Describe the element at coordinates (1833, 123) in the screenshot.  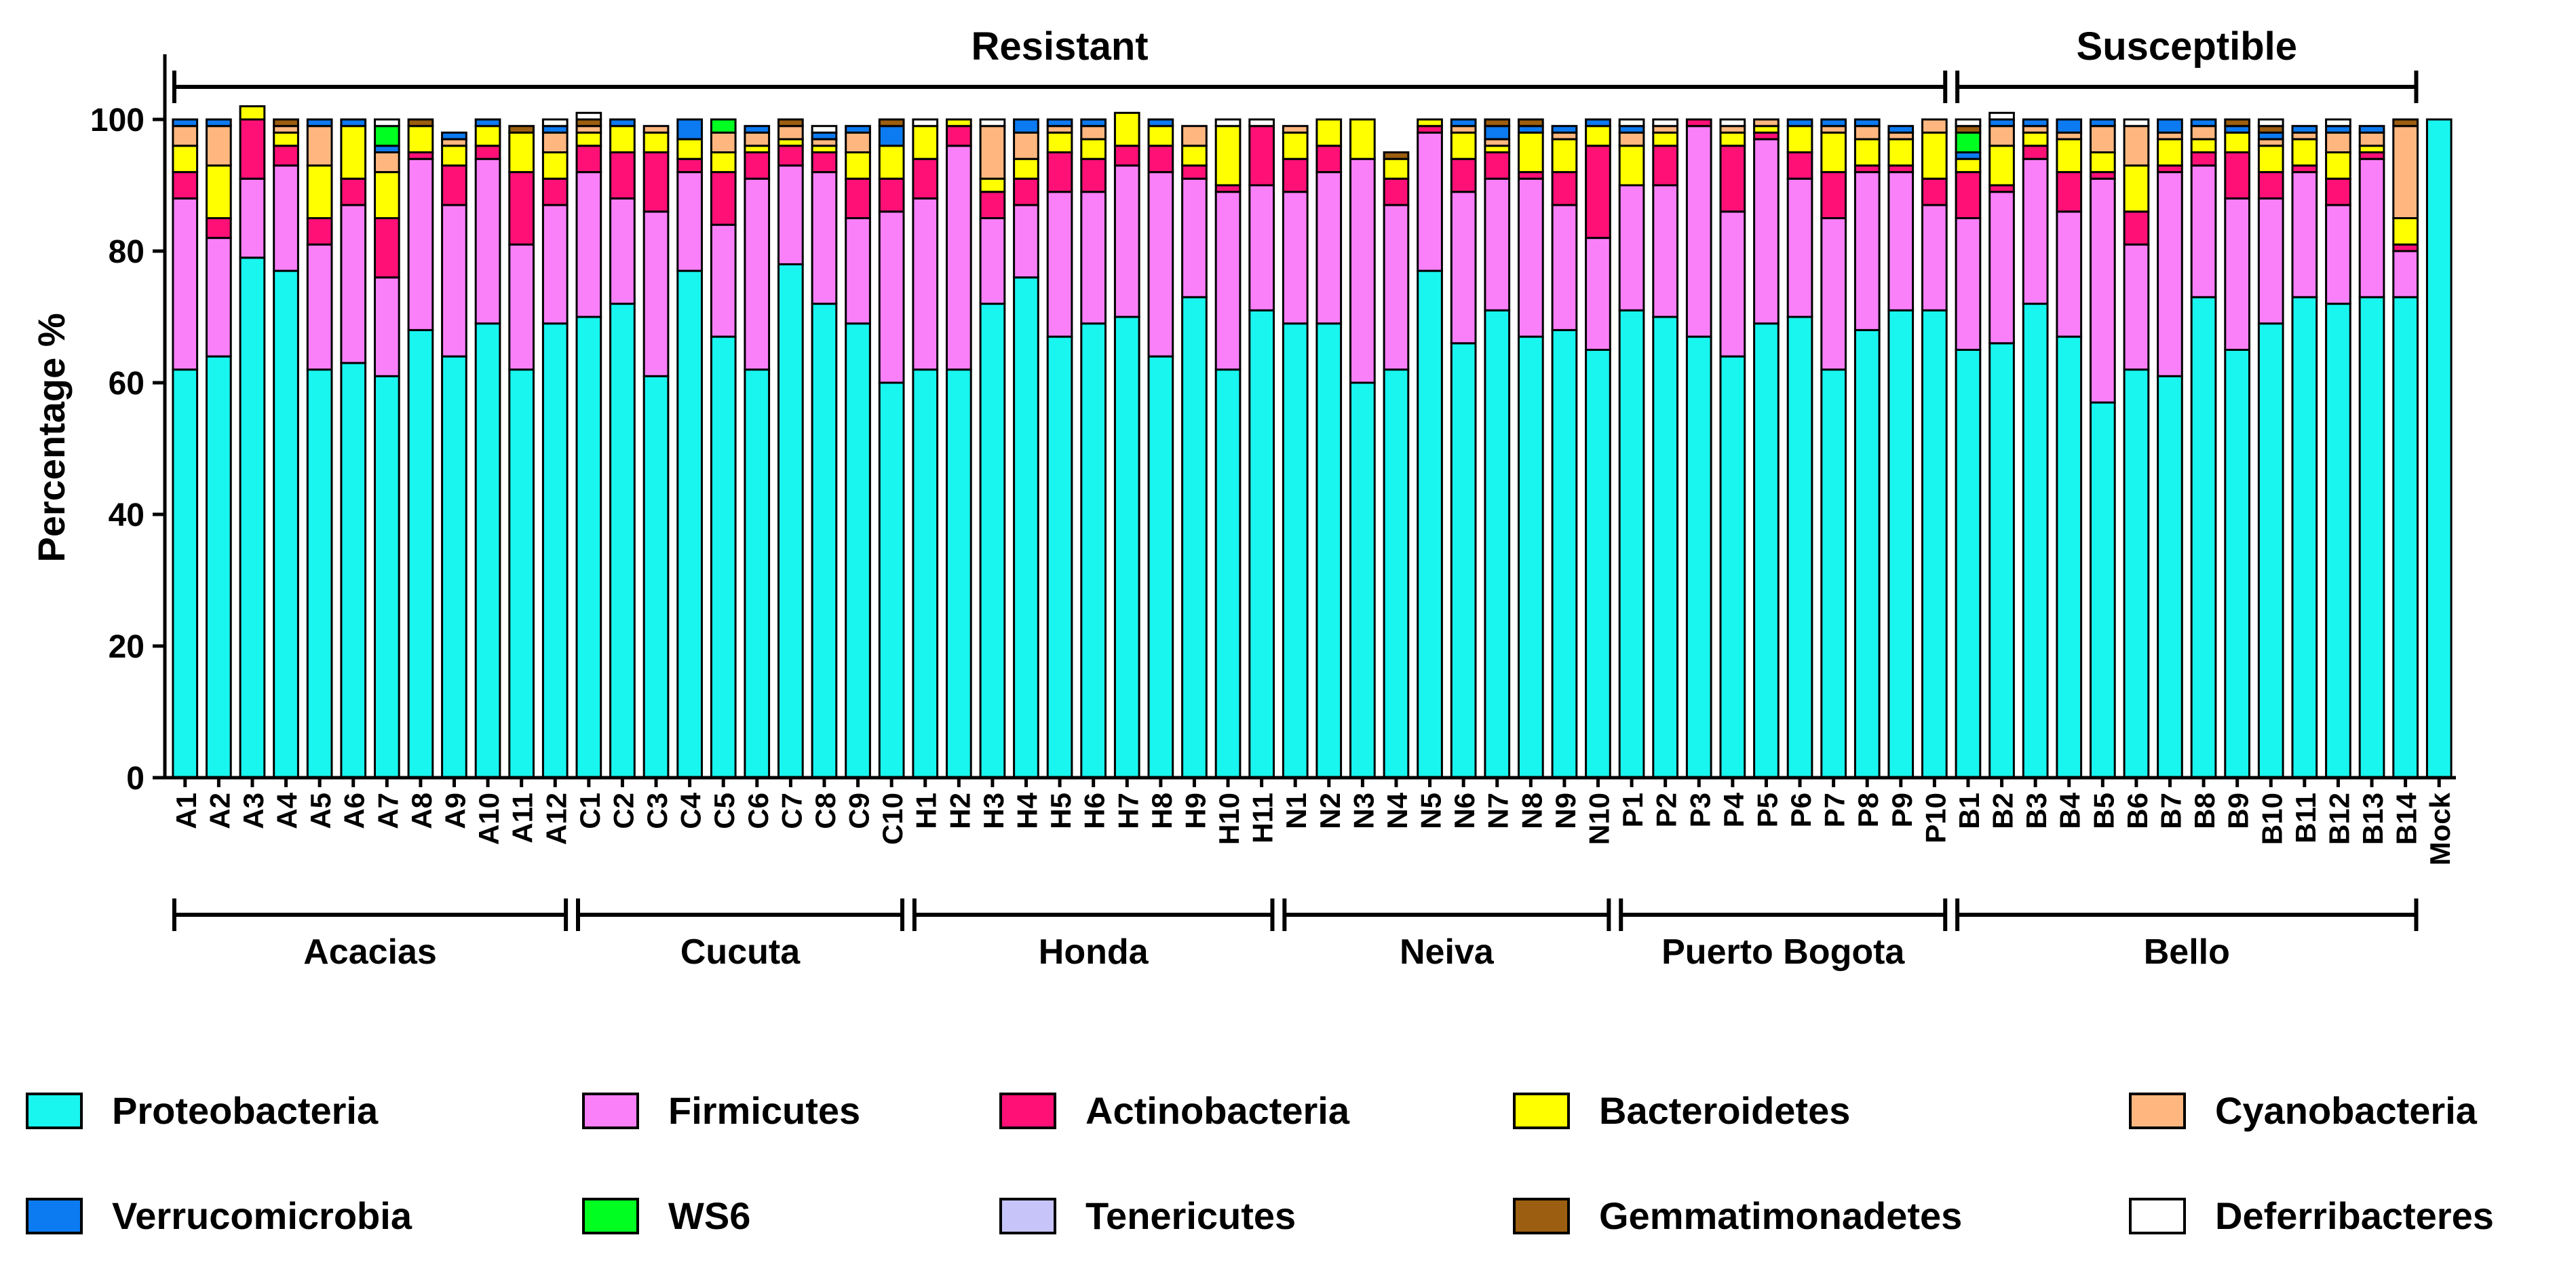
I see `bar-segment-P7-verrucomicrobia` at that location.